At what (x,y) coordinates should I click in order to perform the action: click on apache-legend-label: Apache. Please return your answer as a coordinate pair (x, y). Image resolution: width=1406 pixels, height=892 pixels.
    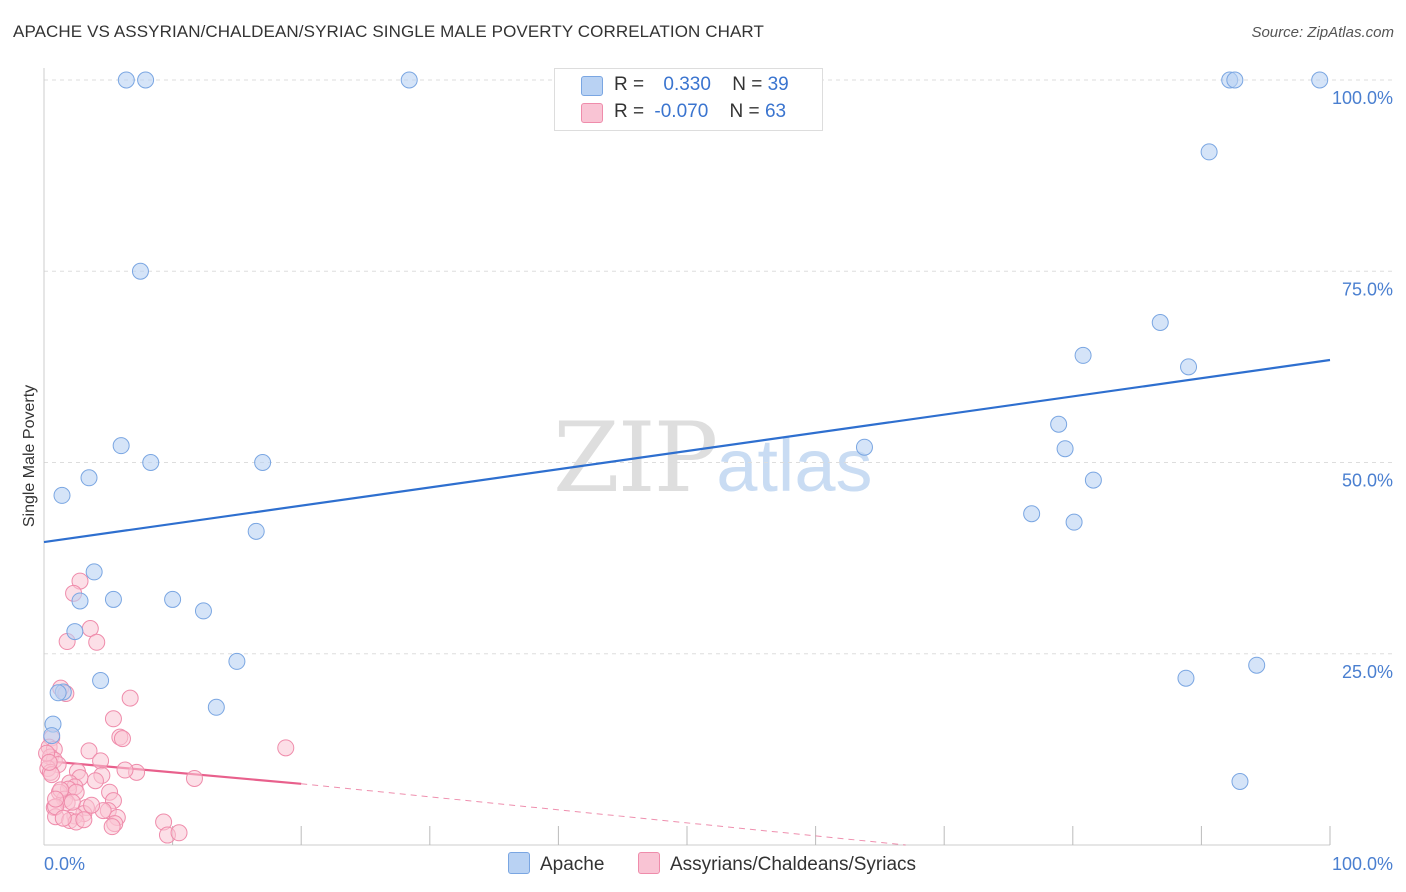
    Looking at the image, I should click on (572, 864).